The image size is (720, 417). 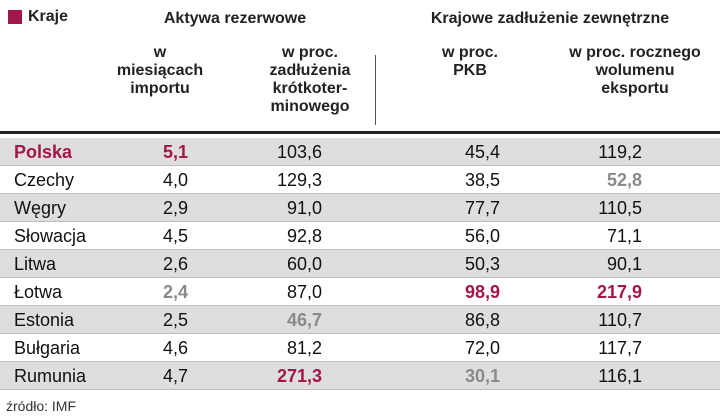 What do you see at coordinates (43, 152) in the screenshot?
I see `country-cell: Polska` at bounding box center [43, 152].